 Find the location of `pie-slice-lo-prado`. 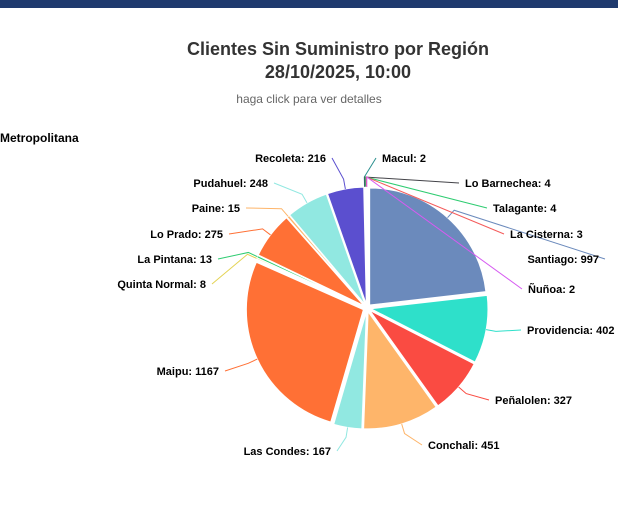

pie-slice-lo-prado is located at coordinates (311, 262).